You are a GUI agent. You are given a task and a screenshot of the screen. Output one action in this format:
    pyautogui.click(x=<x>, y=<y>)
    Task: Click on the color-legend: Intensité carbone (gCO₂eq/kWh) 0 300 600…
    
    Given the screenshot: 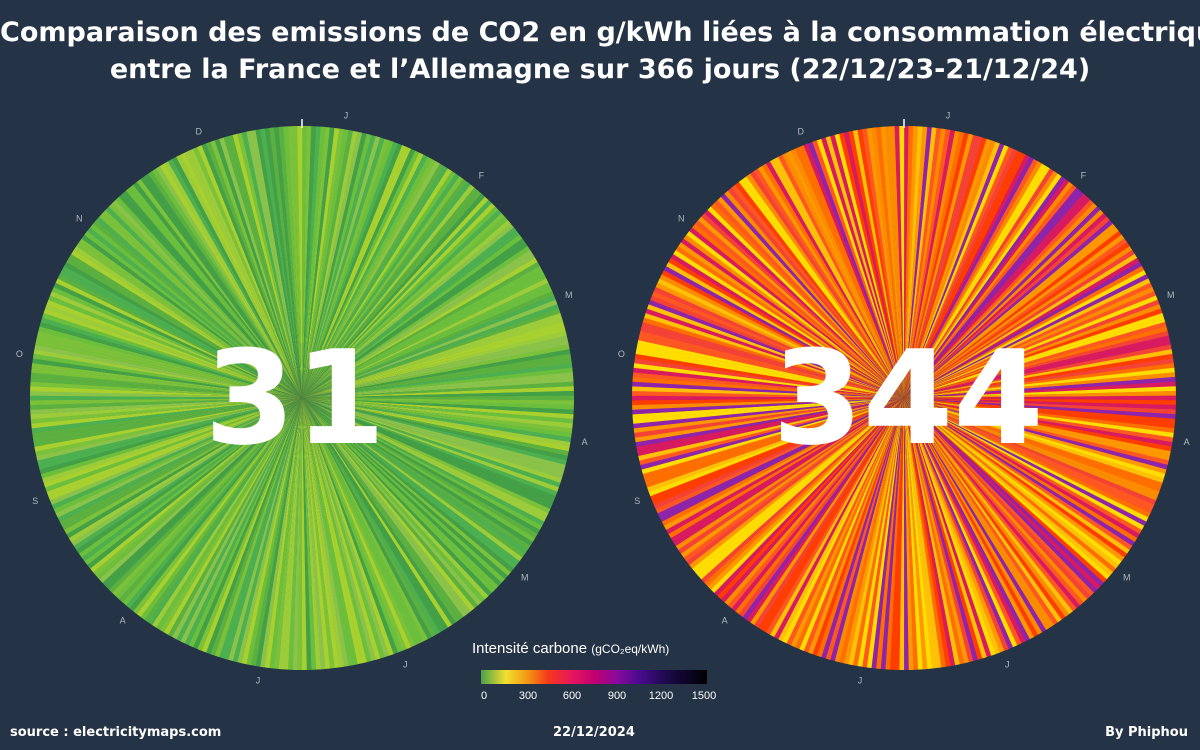 What is the action you would take?
    pyautogui.click(x=597, y=671)
    